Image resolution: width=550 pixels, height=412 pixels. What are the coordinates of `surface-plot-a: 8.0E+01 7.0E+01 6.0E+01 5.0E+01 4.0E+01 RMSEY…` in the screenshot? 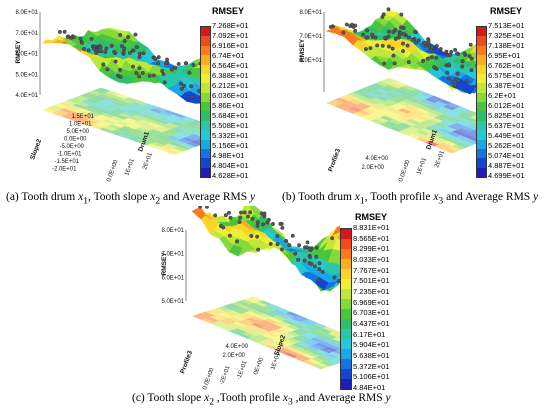 It's located at (107, 96).